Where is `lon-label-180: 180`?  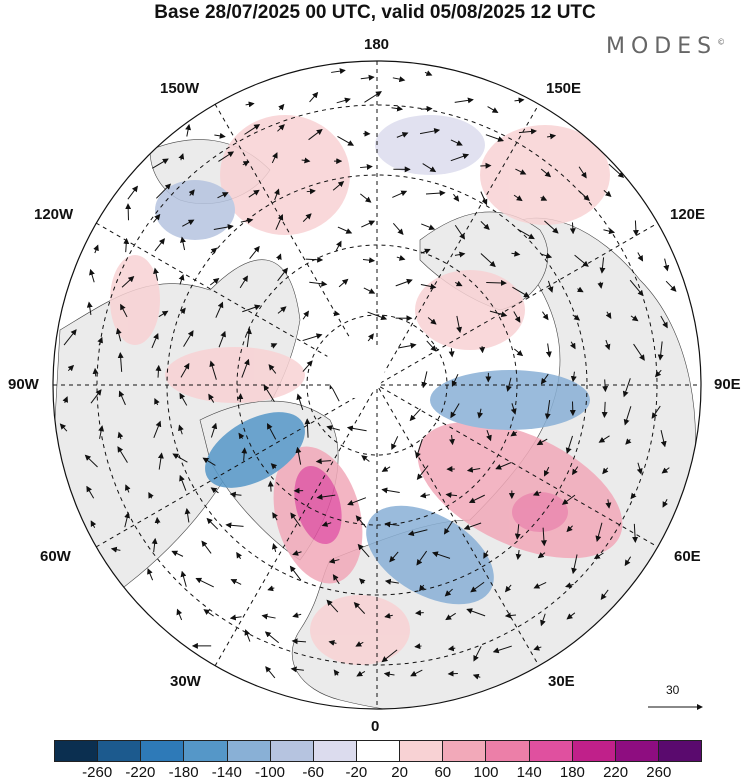 lon-label-180: 180 is located at coordinates (377, 44).